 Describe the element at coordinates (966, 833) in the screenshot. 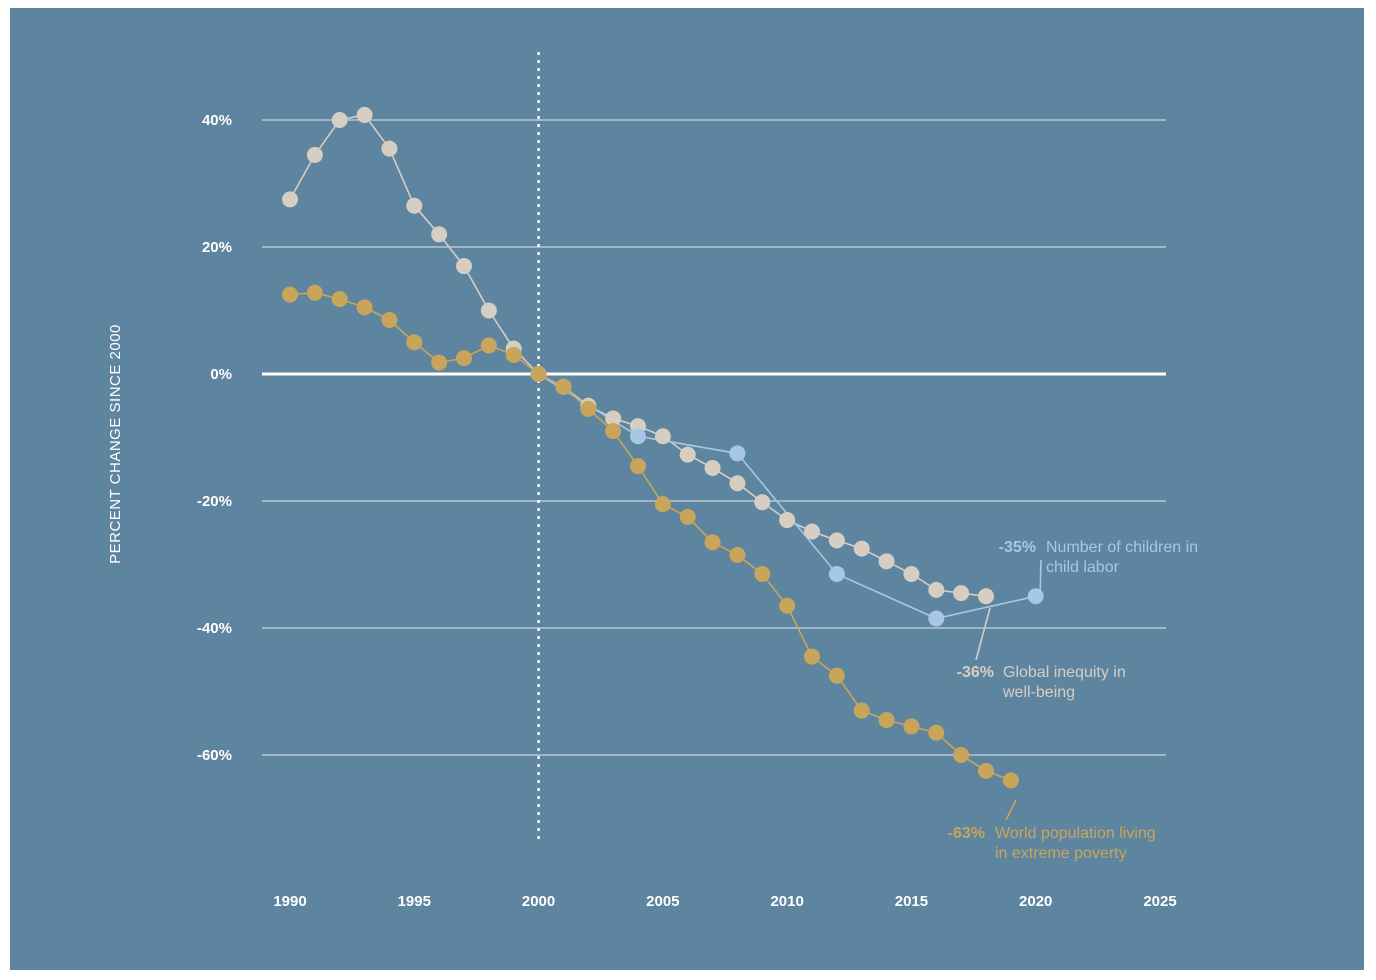

I see `annotation-value-poverty: -63%` at that location.